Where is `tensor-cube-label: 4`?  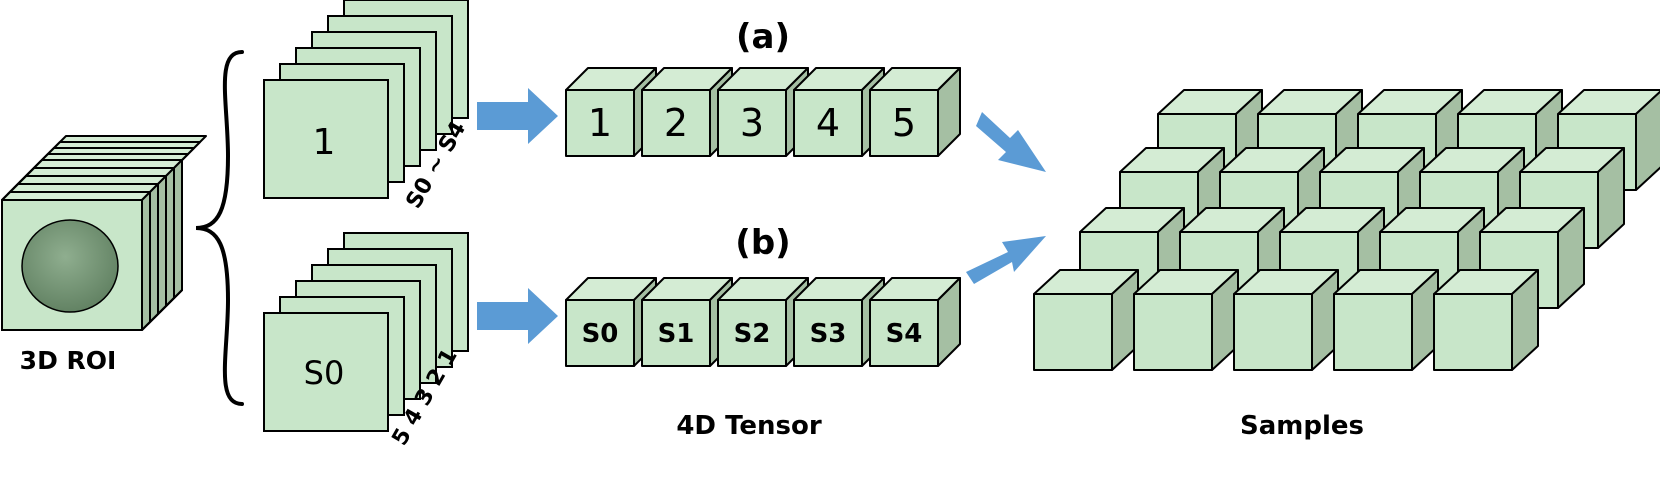
tensor-cube-label: 4 is located at coordinates (828, 123).